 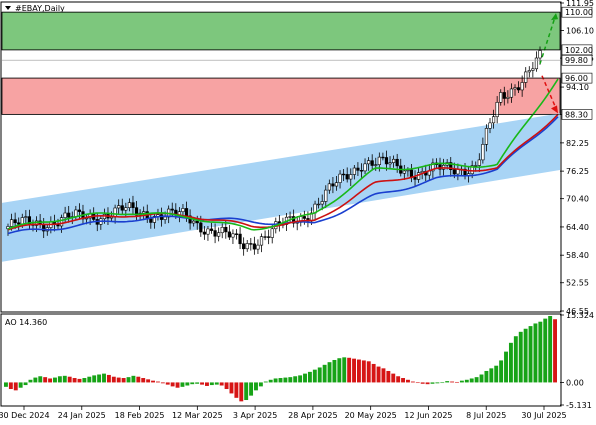 What do you see at coordinates (8, 8) in the screenshot?
I see `triangle-down-icon` at bounding box center [8, 8].